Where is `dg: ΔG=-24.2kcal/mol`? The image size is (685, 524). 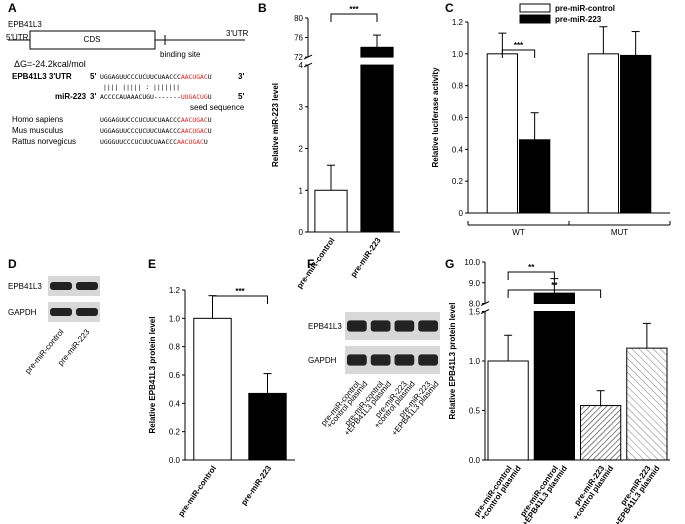 dg: ΔG=-24.2kcal/mol is located at coordinates (50, 64).